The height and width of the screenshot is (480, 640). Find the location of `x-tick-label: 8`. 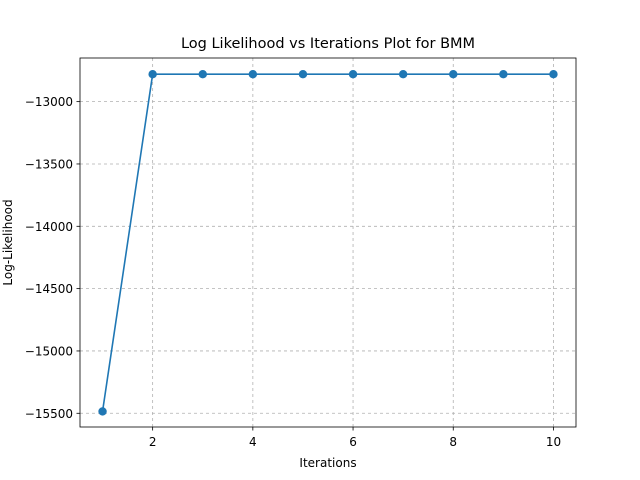

x-tick-label: 8 is located at coordinates (453, 442).